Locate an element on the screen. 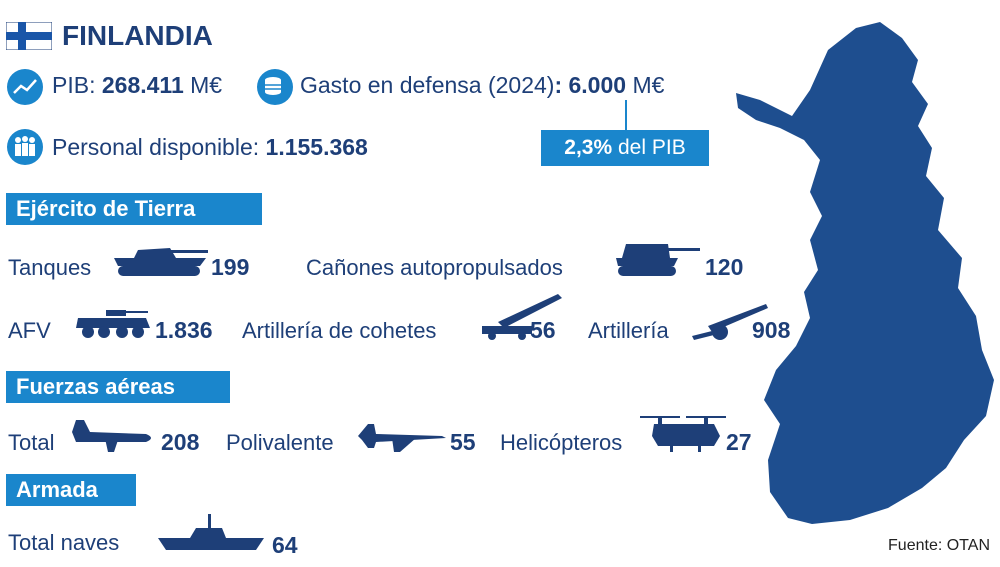 The height and width of the screenshot is (567, 1000). helicopteros-label: Helicópteros is located at coordinates (561, 442).